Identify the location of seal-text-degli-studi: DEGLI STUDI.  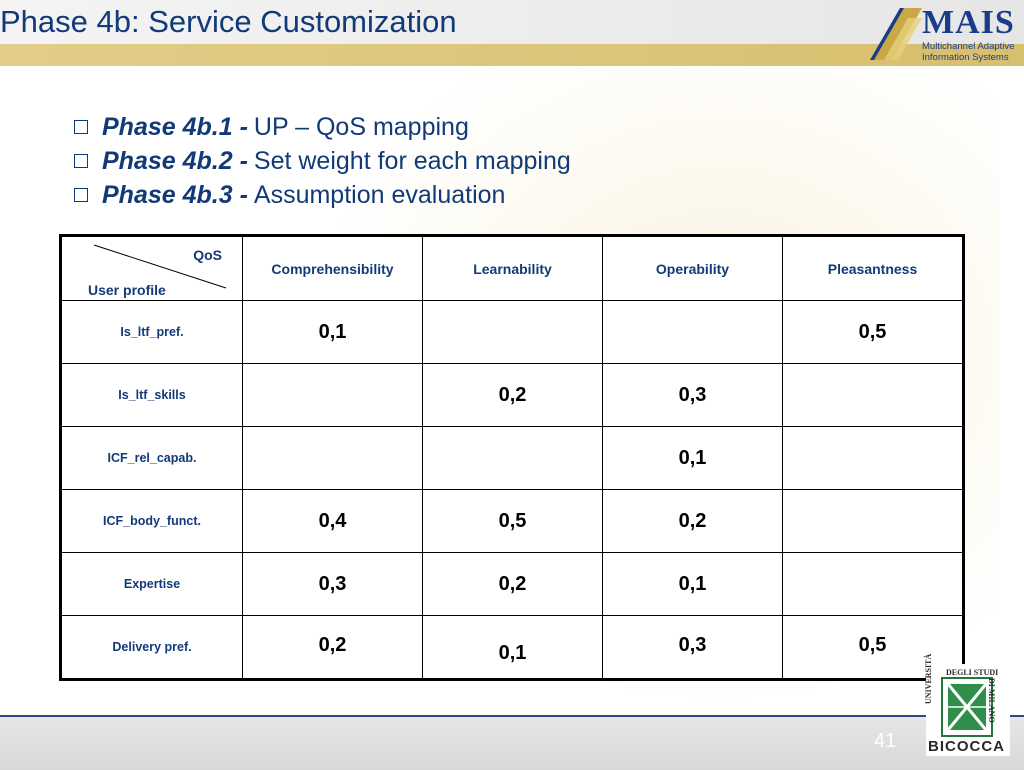
(972, 672).